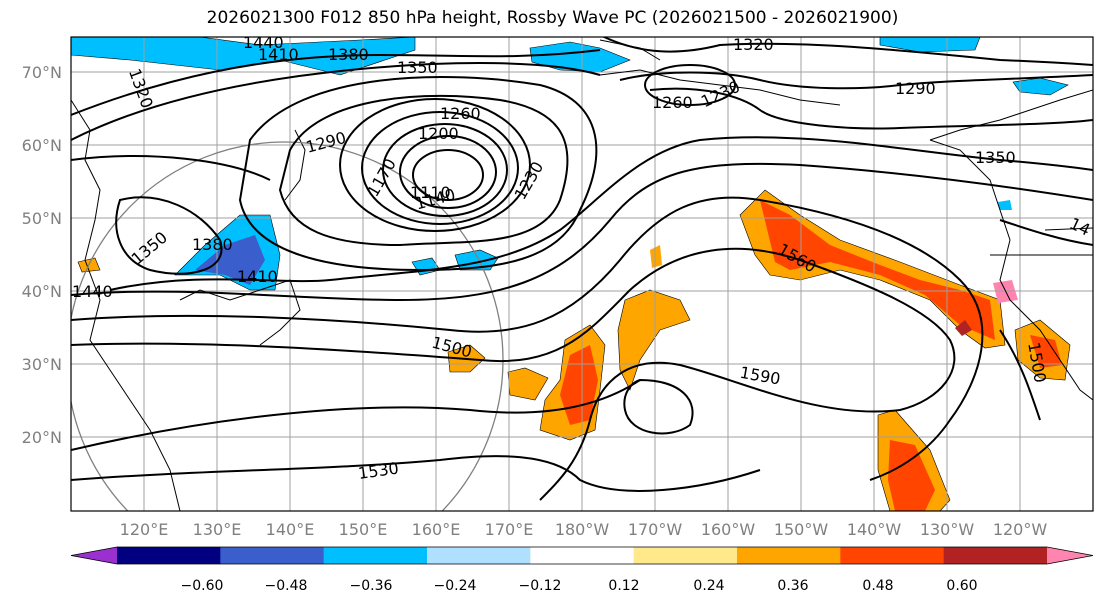 The image size is (1105, 604). Describe the element at coordinates (42, 364) in the screenshot. I see `lat-label: 30°N` at that location.